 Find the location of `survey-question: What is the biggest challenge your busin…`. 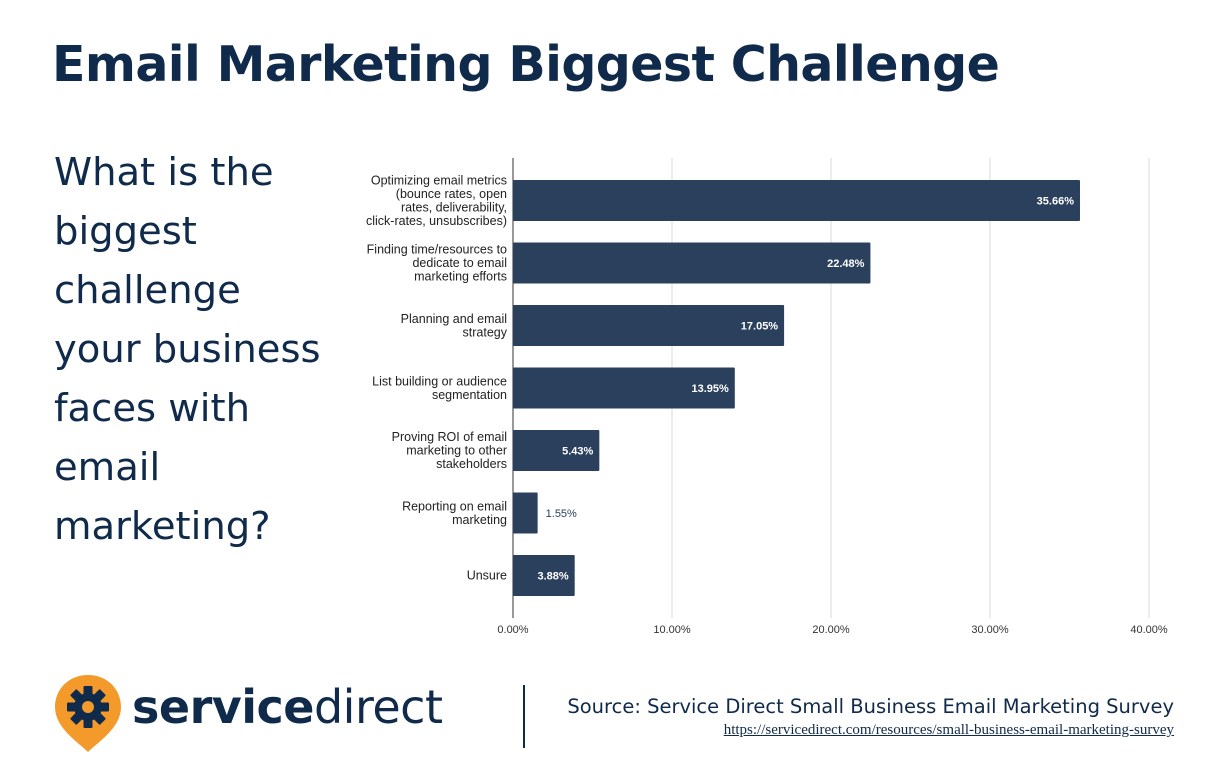

survey-question: What is the biggest challenge your busin… is located at coordinates (187, 349).